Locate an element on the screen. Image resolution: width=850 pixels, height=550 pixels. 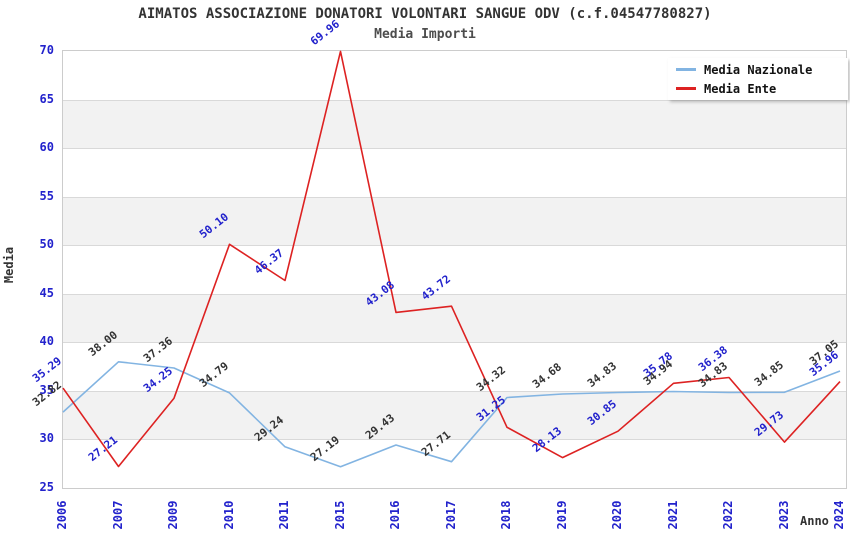
x-tick-label: 2007 is located at coordinates (117, 515).